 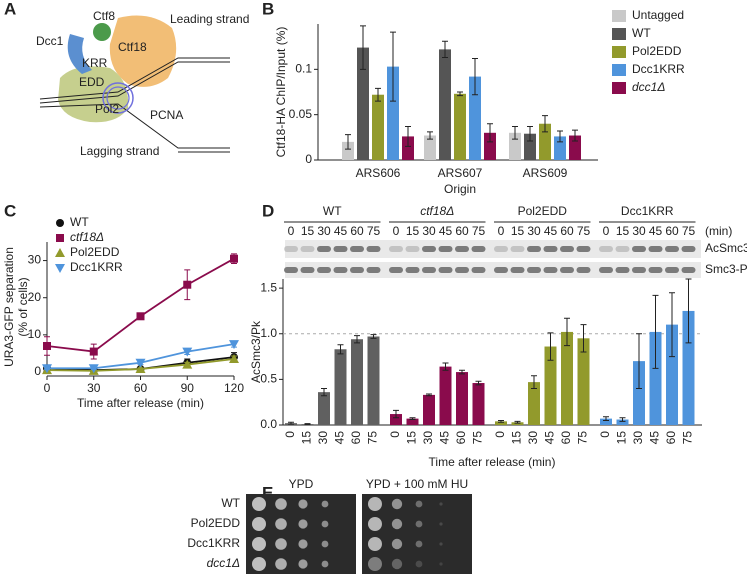 I want to click on blot-row-label: Smc3-Pk, so click(x=726, y=269).